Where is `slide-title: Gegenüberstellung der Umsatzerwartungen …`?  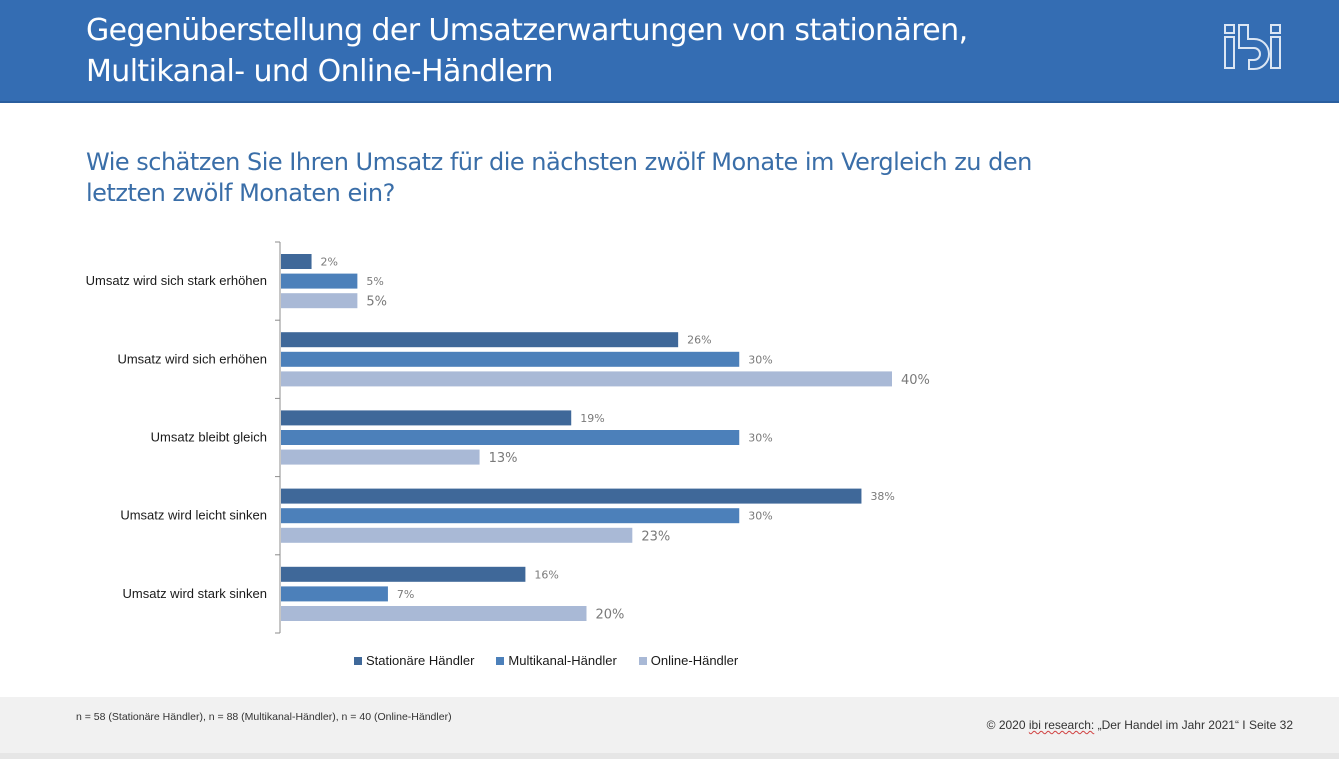 slide-title: Gegenüberstellung der Umsatzerwartungen … is located at coordinates (527, 51).